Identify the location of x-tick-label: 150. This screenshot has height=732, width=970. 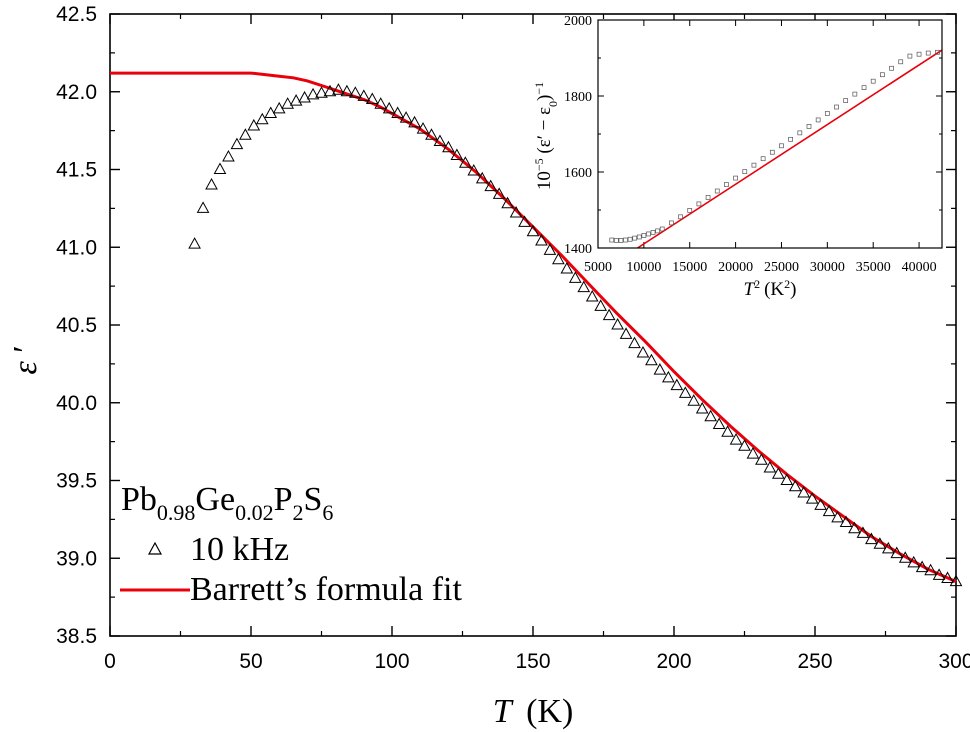
(532, 661).